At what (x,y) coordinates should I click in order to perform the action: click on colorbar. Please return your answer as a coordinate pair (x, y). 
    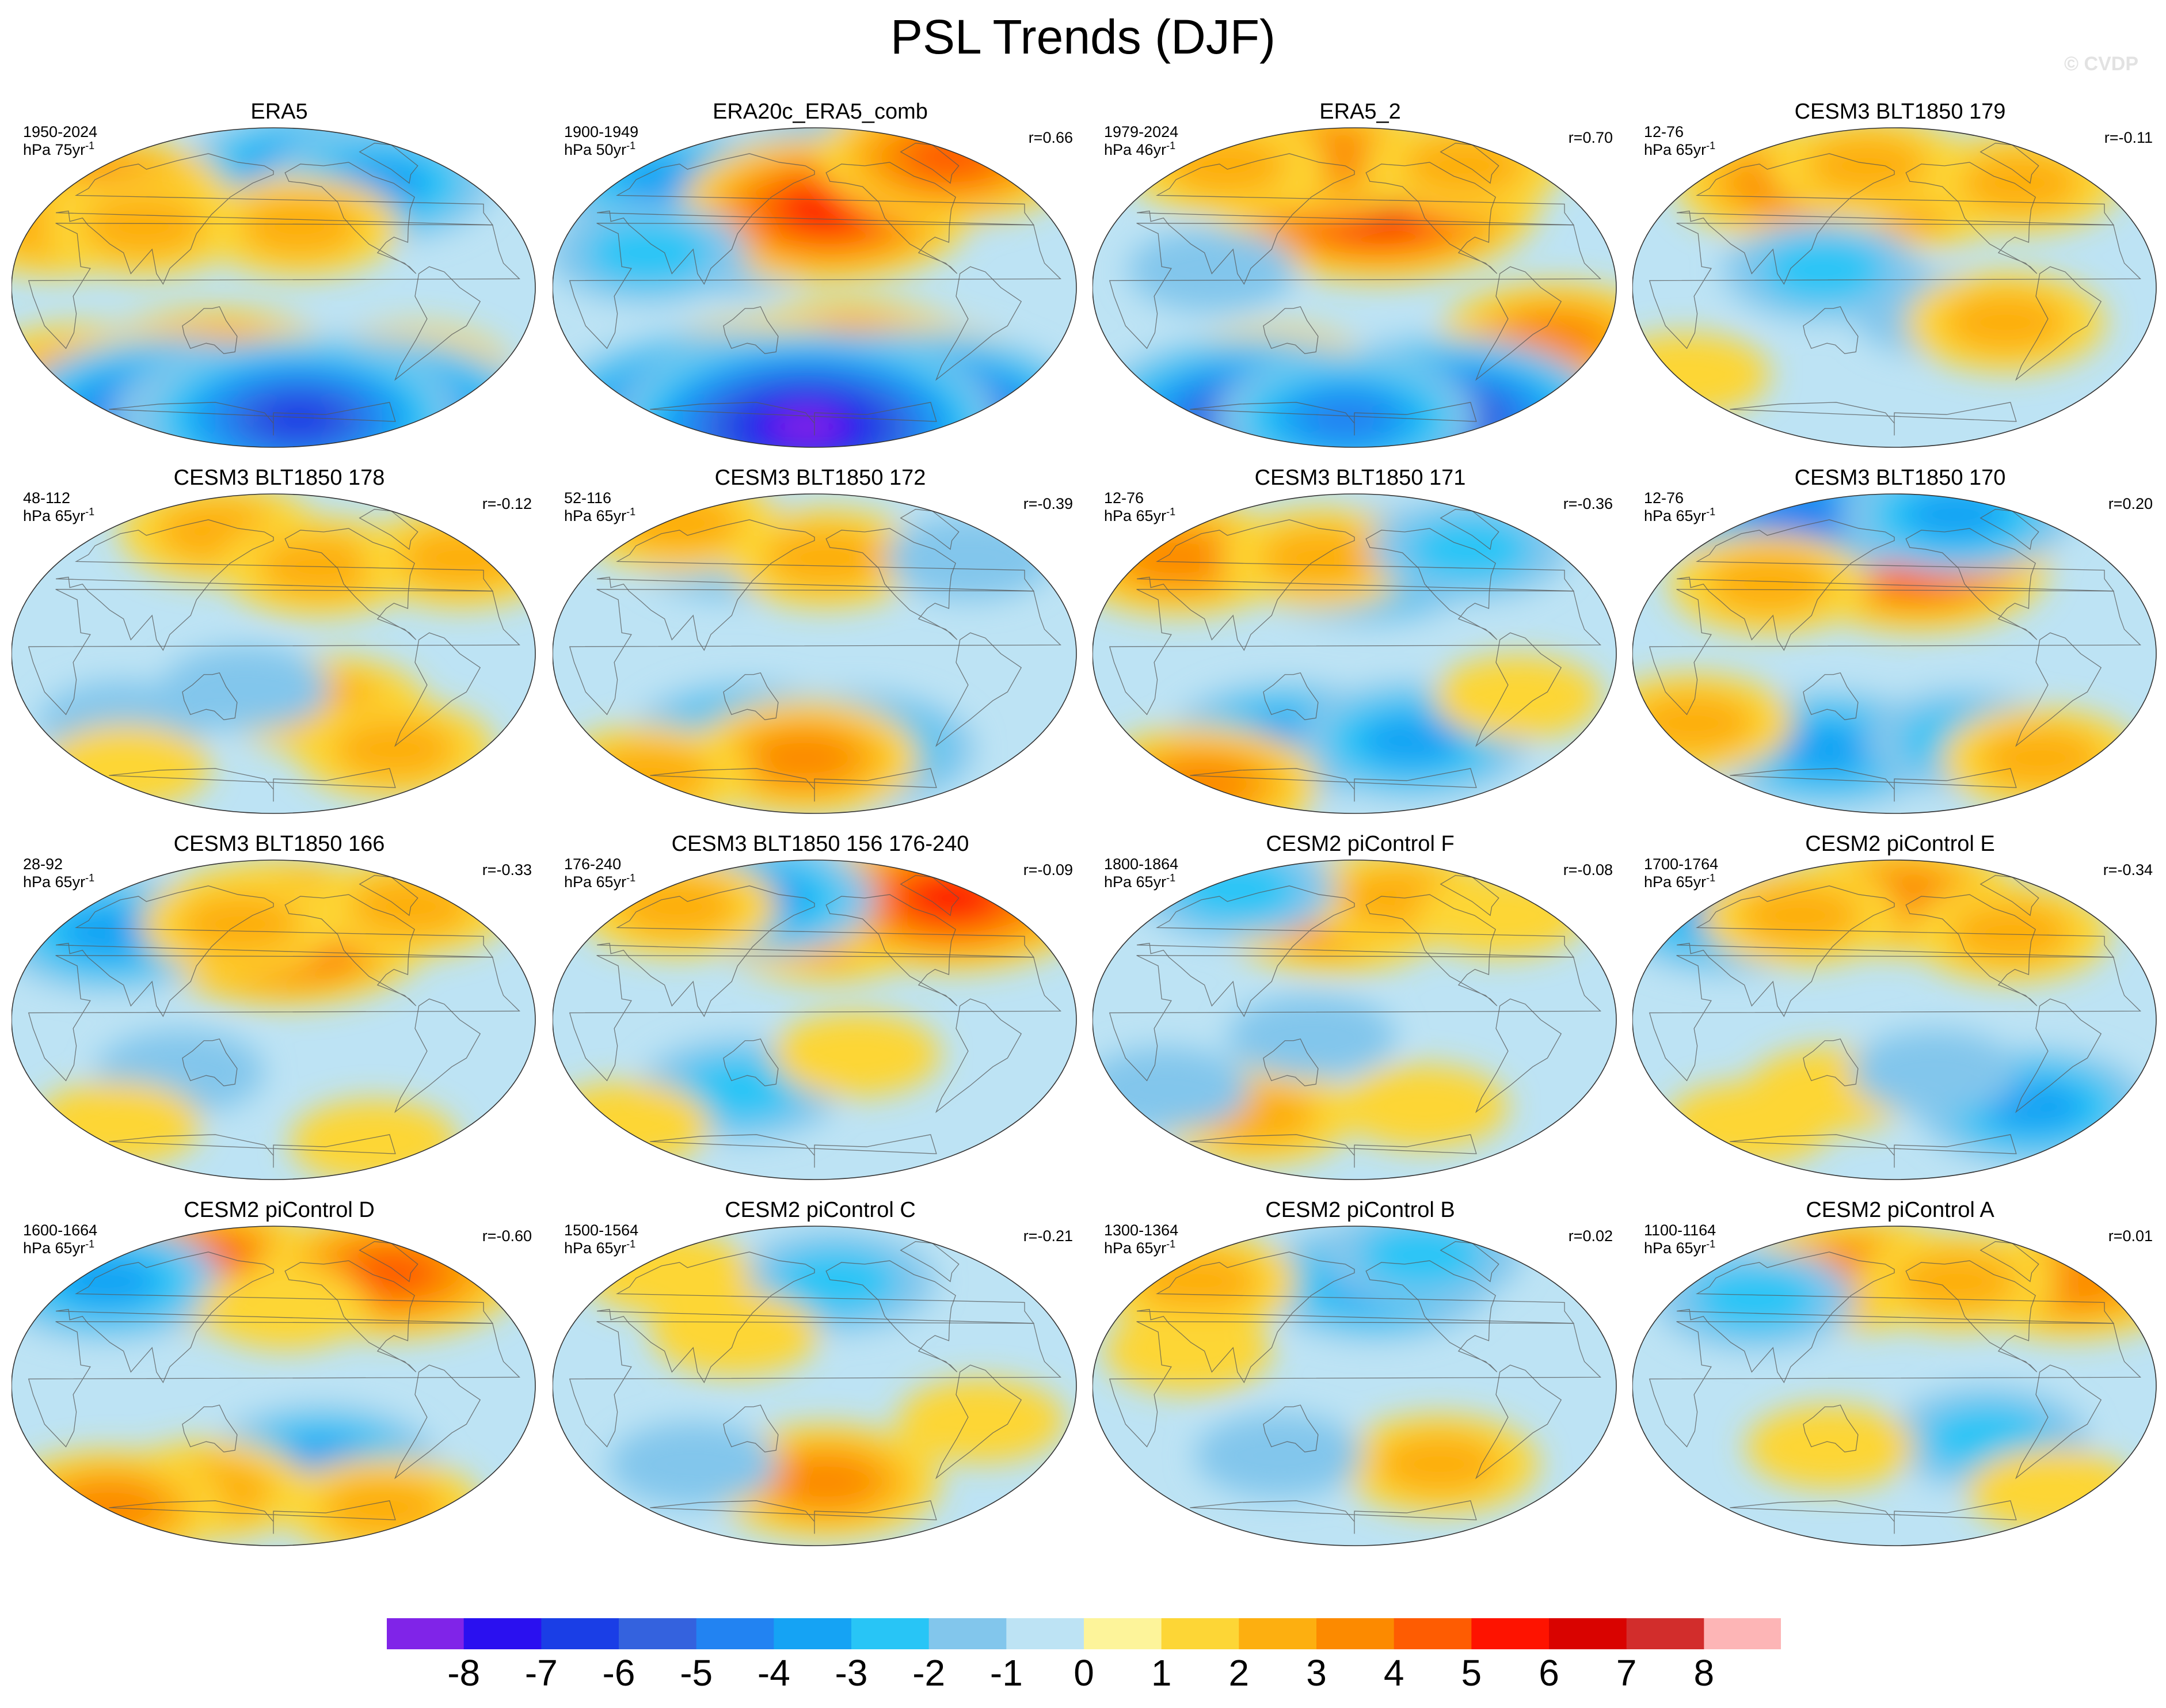
    Looking at the image, I should click on (1083, 1634).